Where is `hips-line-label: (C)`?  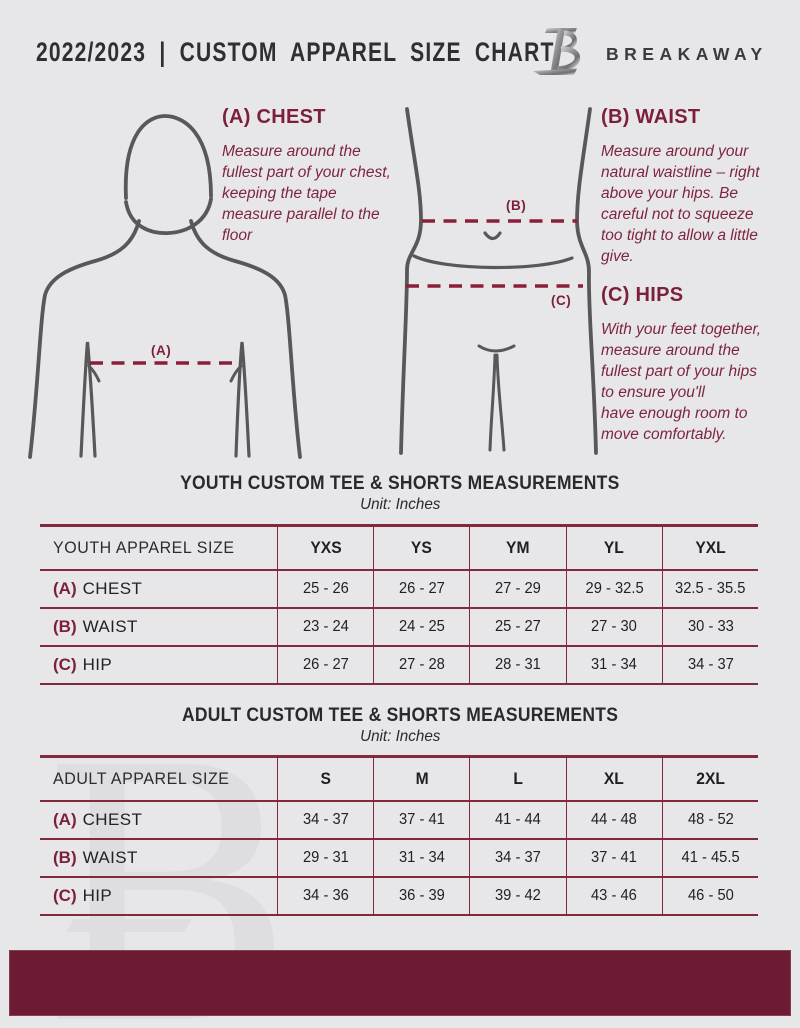
hips-line-label: (C) is located at coordinates (561, 300).